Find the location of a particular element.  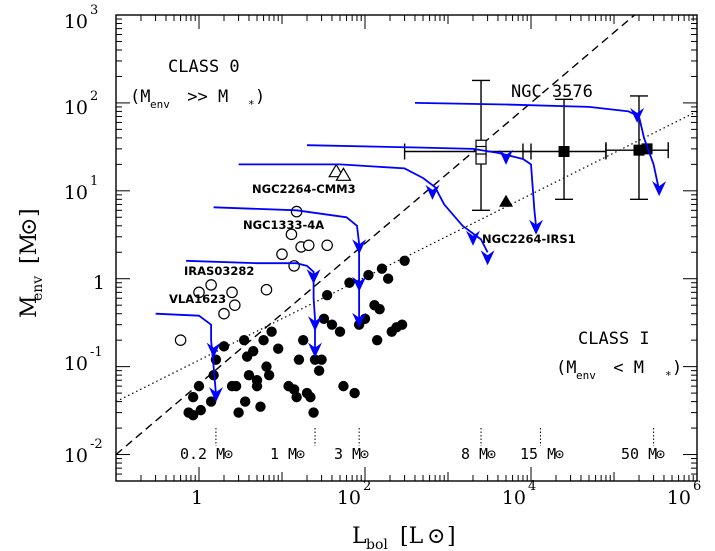

class1-title: CLASS I is located at coordinates (614, 339).